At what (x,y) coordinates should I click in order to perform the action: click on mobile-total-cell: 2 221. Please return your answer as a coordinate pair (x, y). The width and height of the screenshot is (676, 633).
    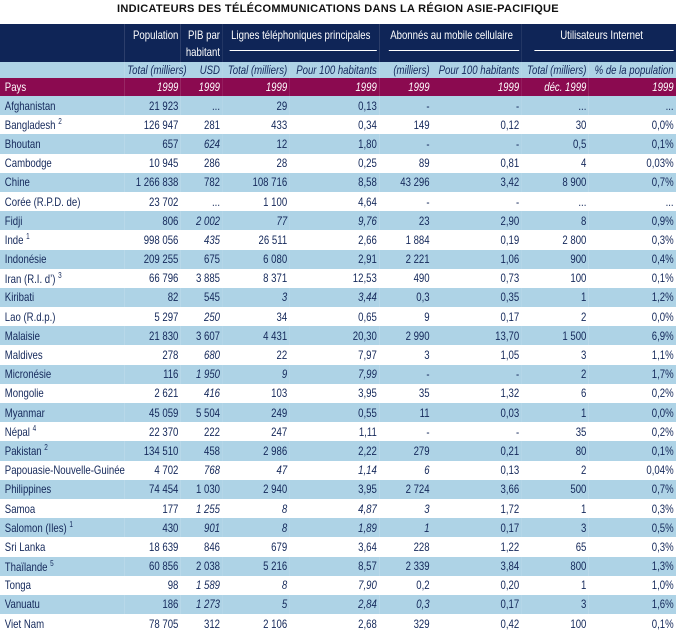
    Looking at the image, I should click on (417, 259).